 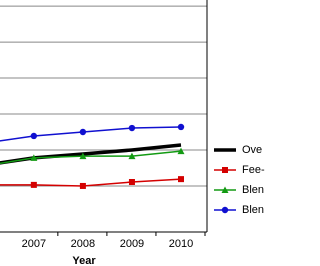 I want to click on x-tick-label: 2007, so click(x=34, y=244).